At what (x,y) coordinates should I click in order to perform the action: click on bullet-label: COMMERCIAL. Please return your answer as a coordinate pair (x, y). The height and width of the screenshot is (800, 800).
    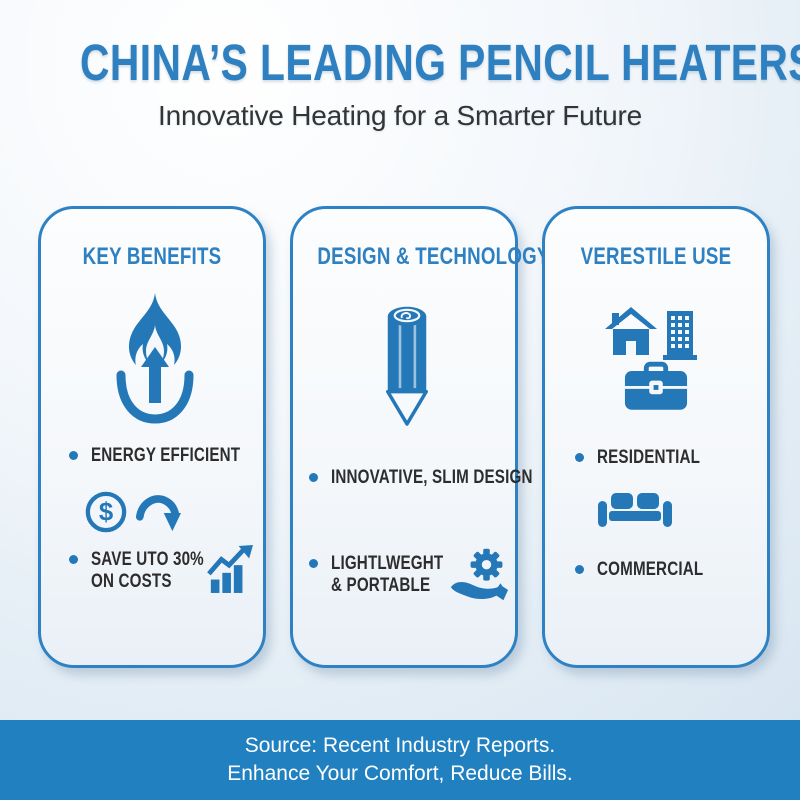
    Looking at the image, I should click on (650, 569).